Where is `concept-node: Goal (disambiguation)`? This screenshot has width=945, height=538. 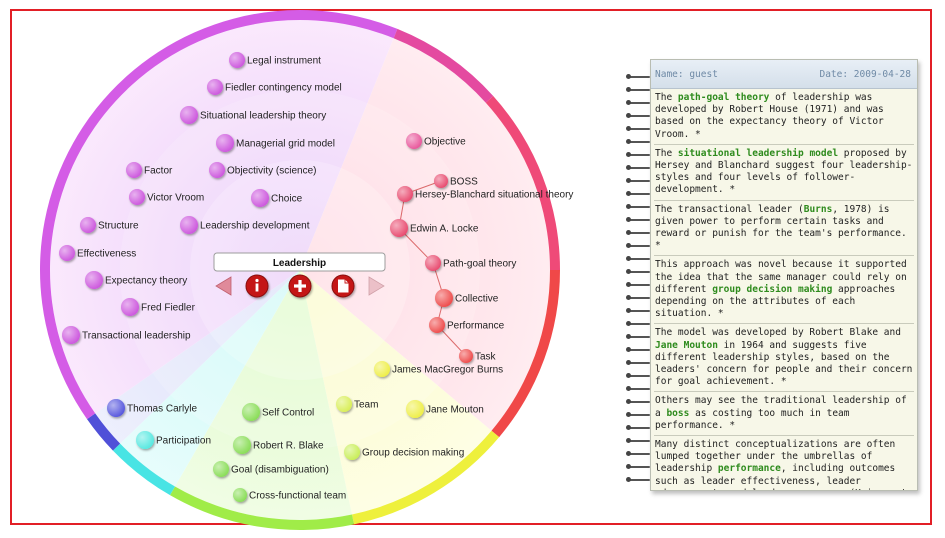 concept-node: Goal (disambiguation) is located at coordinates (271, 469).